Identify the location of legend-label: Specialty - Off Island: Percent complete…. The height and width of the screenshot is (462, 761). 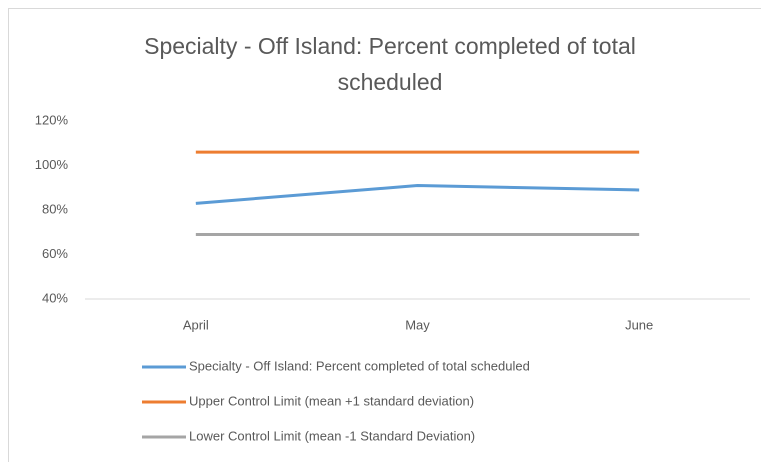
(359, 365).